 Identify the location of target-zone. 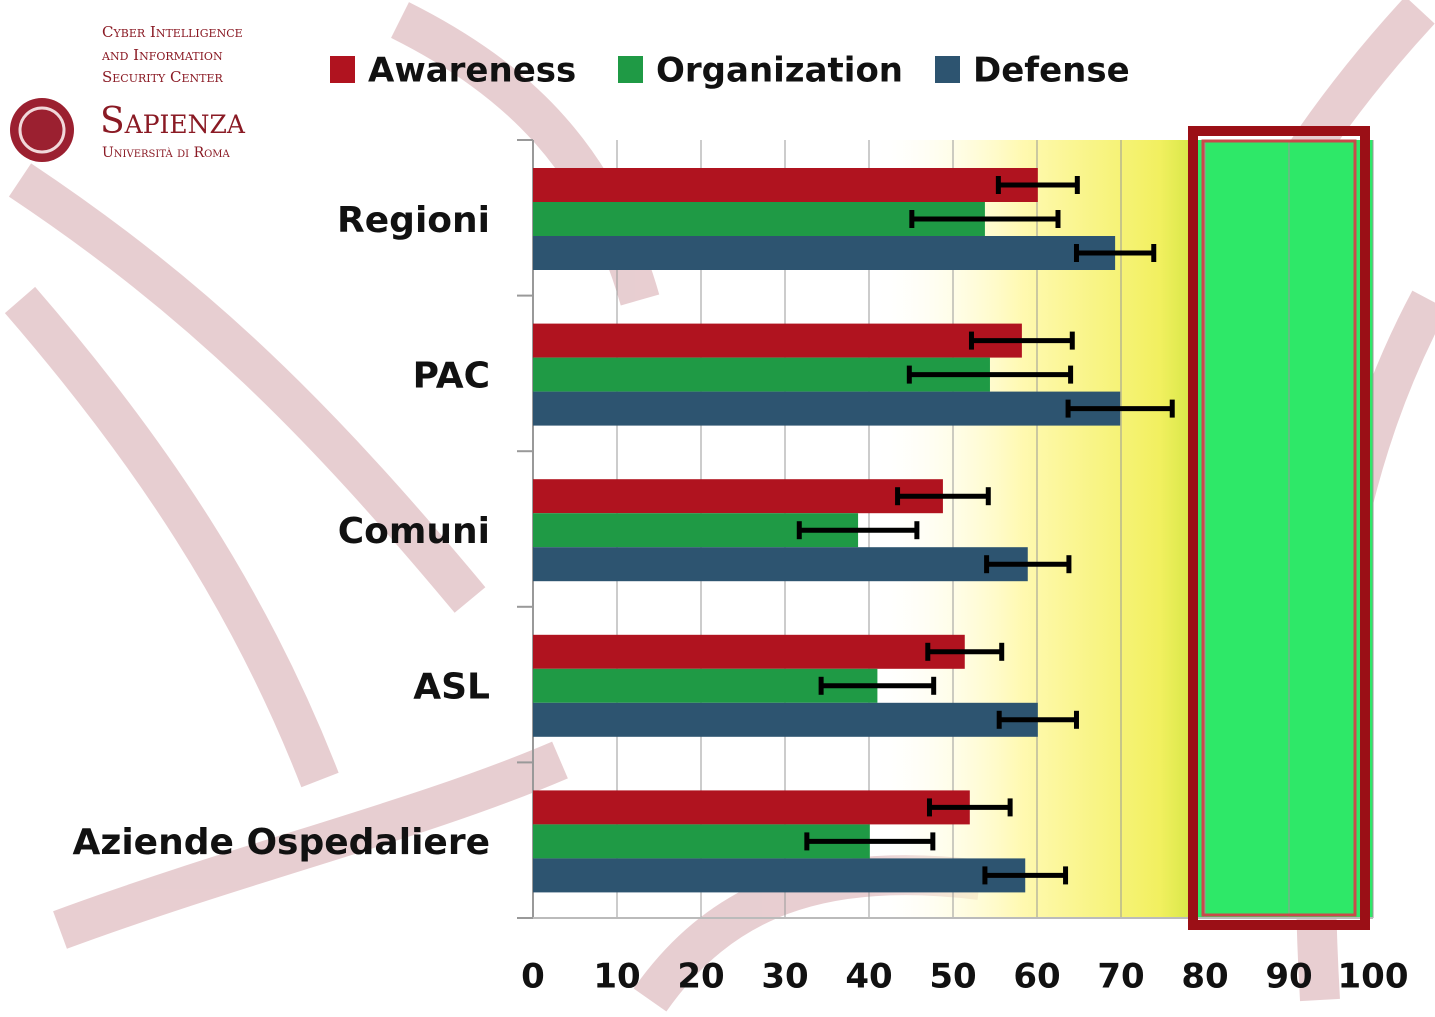
(1283, 529).